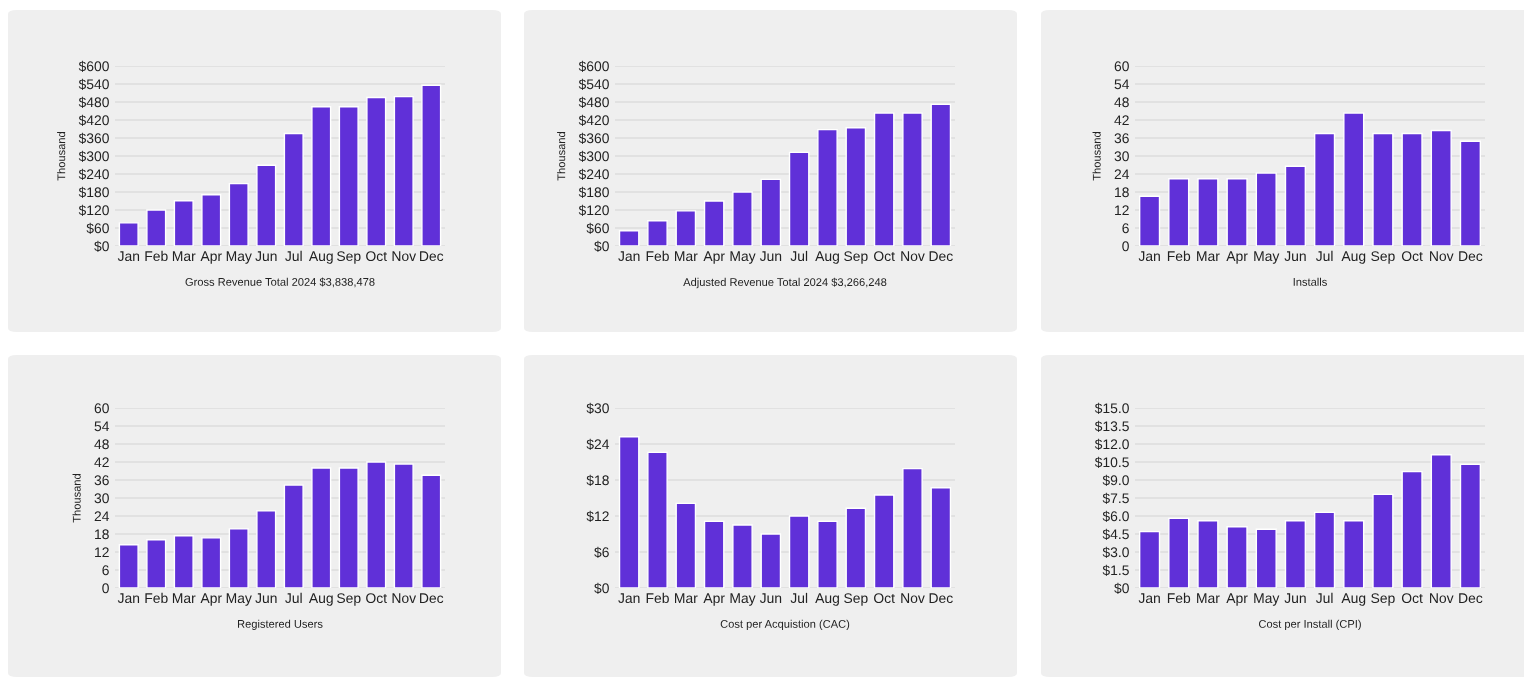  I want to click on y-tick-label: $360, so click(93, 138).